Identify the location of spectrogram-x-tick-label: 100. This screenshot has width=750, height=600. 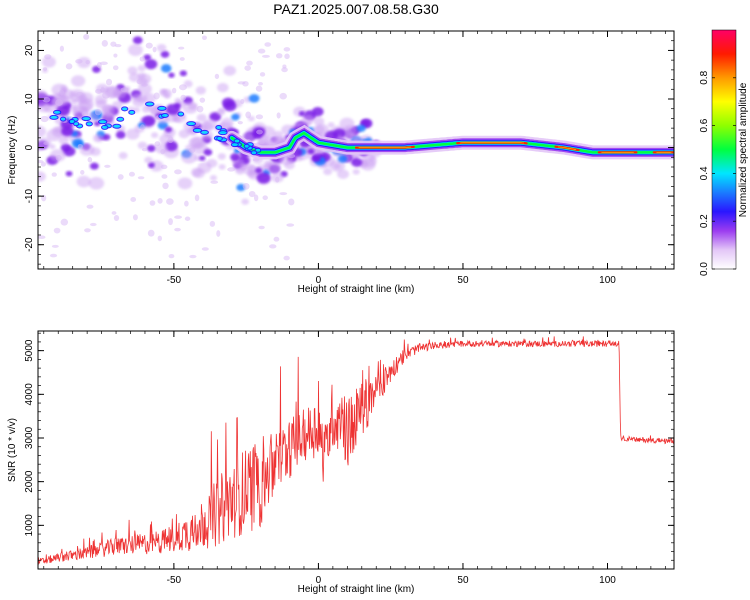
(607, 280).